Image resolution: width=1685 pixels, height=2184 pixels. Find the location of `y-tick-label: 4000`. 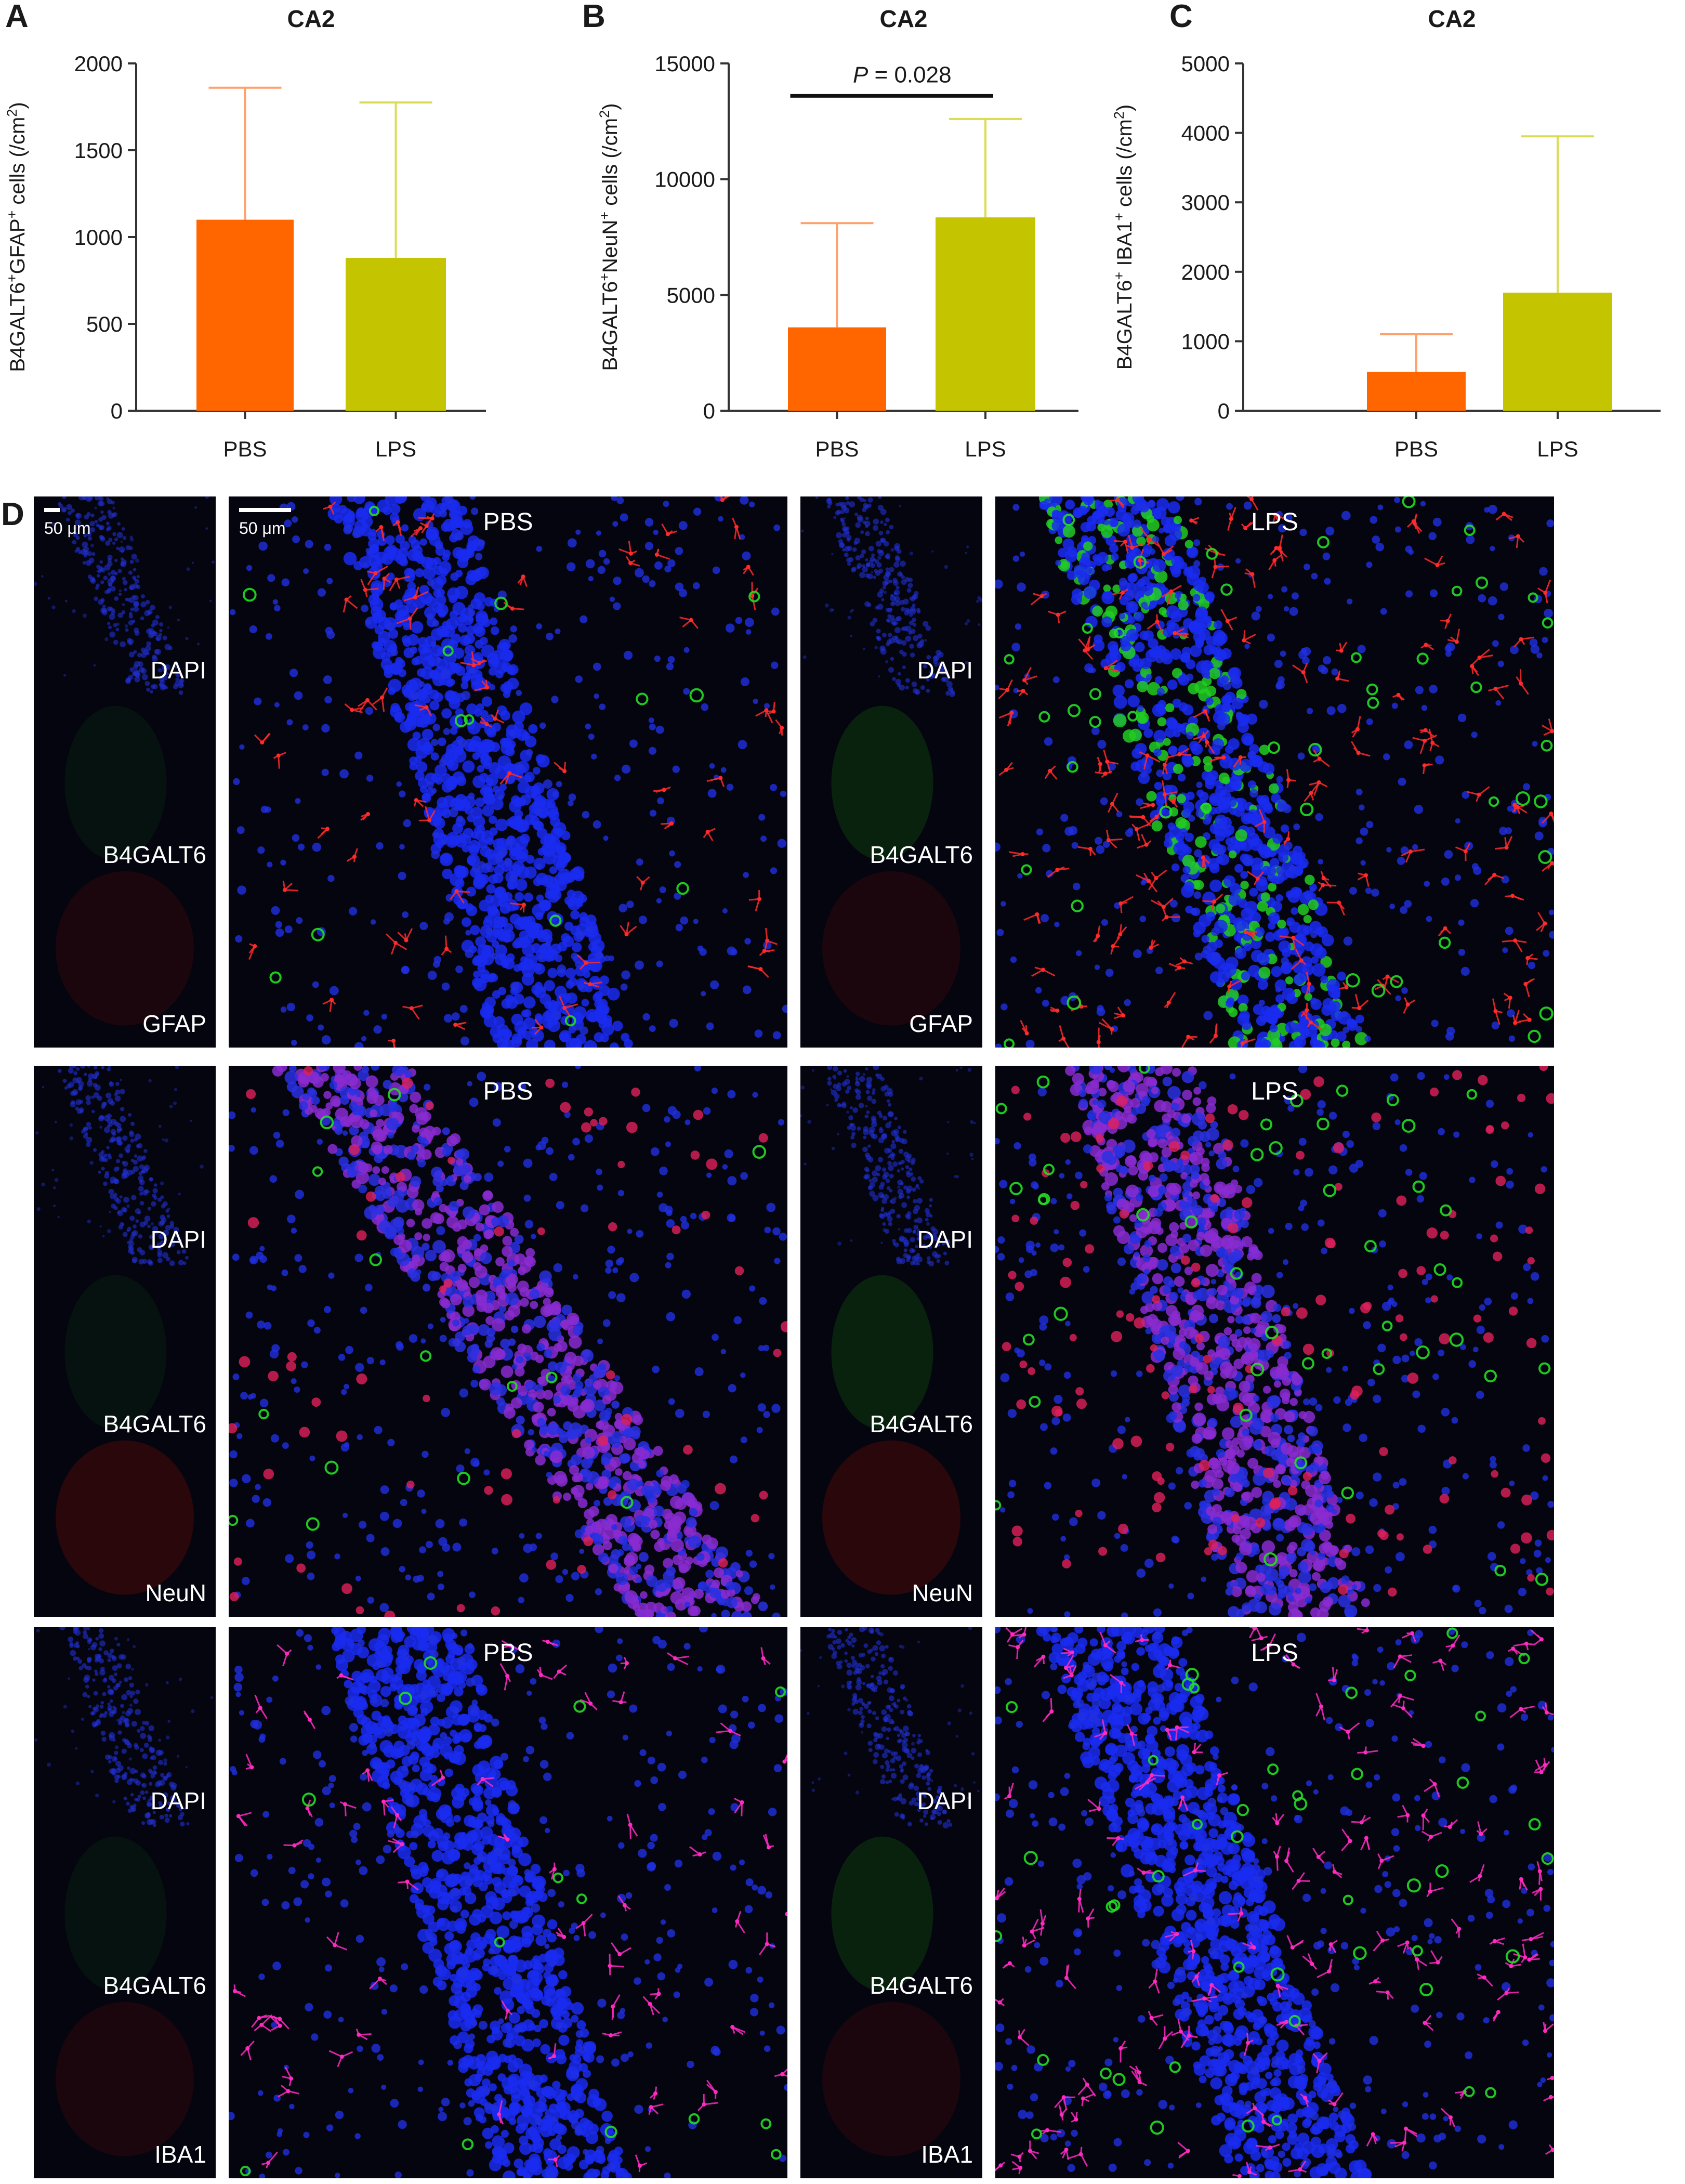

y-tick-label: 4000 is located at coordinates (1205, 134).